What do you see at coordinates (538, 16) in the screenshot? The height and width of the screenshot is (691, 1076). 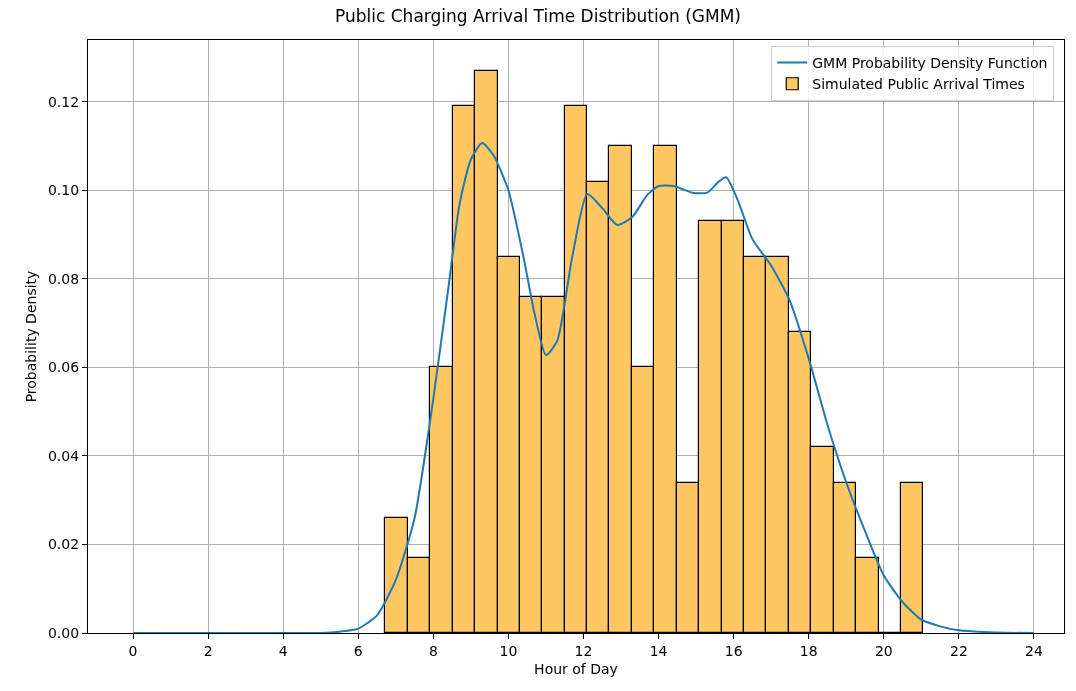 I see `chart-title: Public Charging Arrival Time Distribution (GMM)` at bounding box center [538, 16].